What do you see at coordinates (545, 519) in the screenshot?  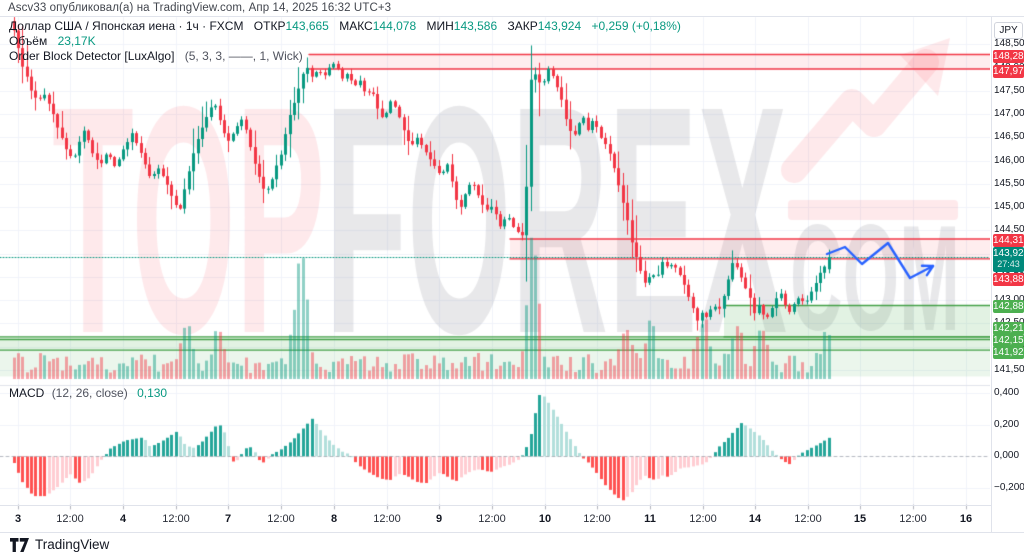 I see `time-axis-label: 10` at bounding box center [545, 519].